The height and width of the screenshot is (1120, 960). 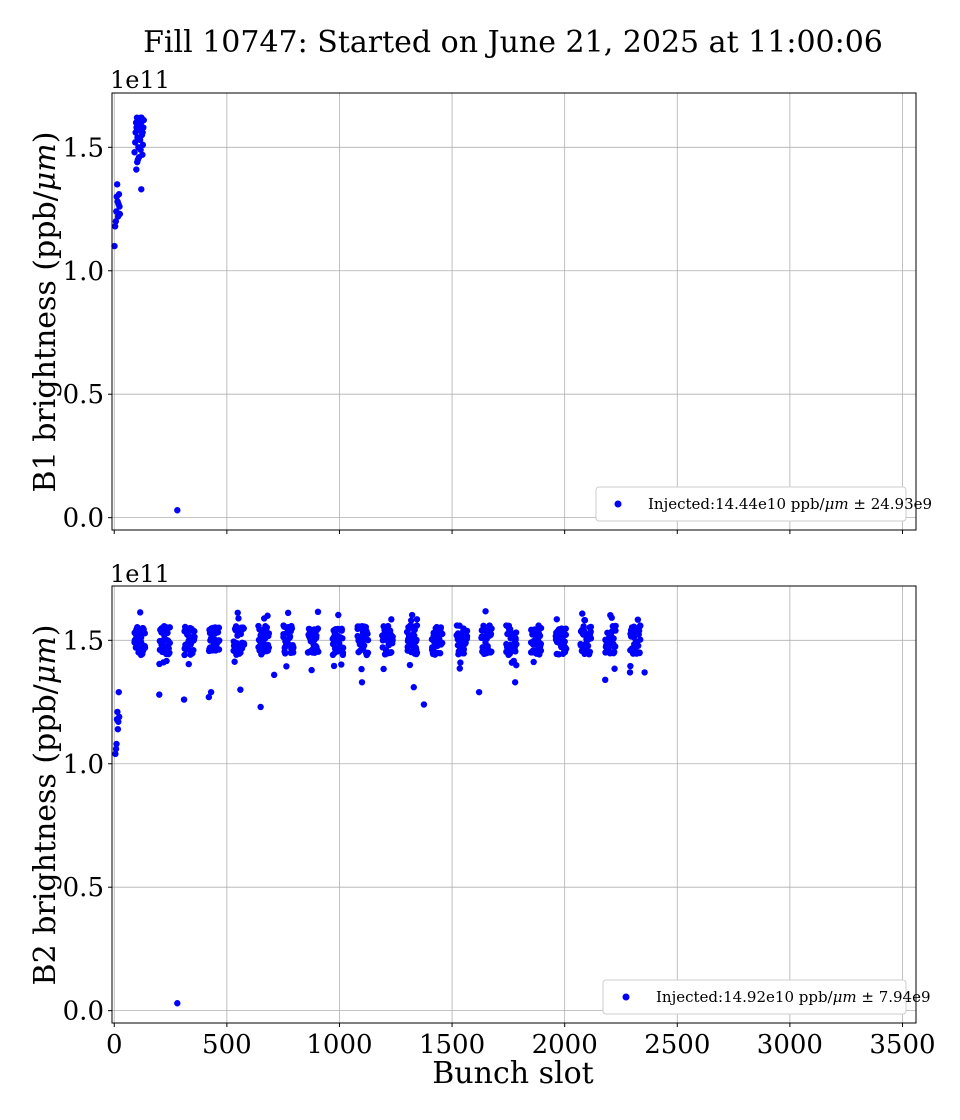 I want to click on x-tick-label: 1500, so click(x=452, y=1045).